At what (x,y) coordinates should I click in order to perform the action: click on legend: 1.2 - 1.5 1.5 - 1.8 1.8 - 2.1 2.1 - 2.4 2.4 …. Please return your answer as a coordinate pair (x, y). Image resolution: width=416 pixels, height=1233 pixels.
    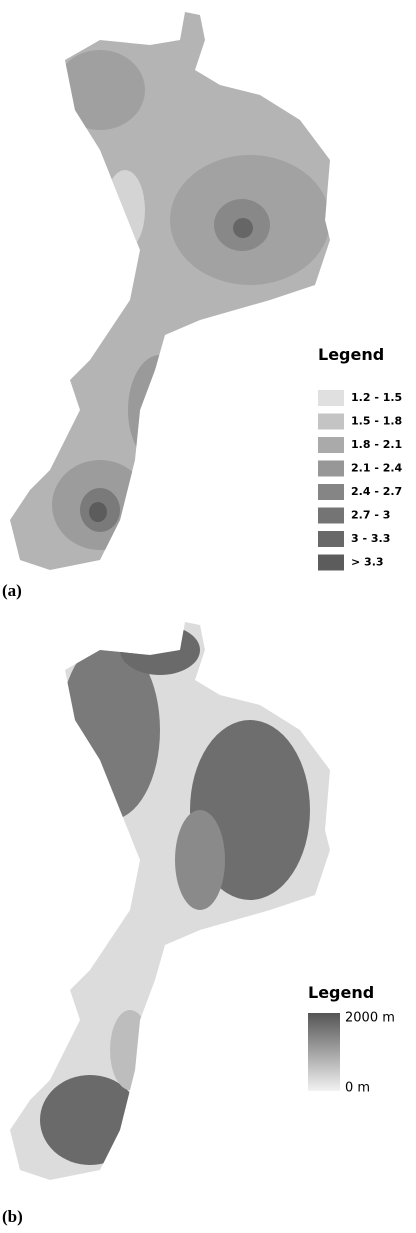
    Looking at the image, I should click on (360, 480).